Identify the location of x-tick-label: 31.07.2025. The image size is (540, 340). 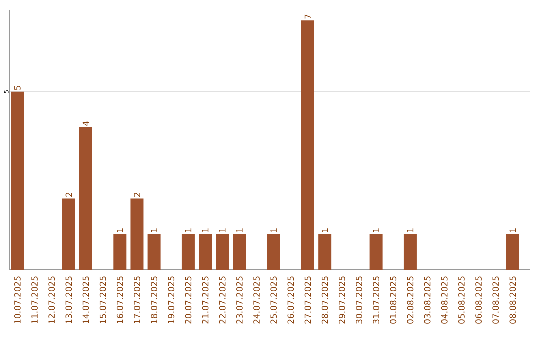
(376, 300).